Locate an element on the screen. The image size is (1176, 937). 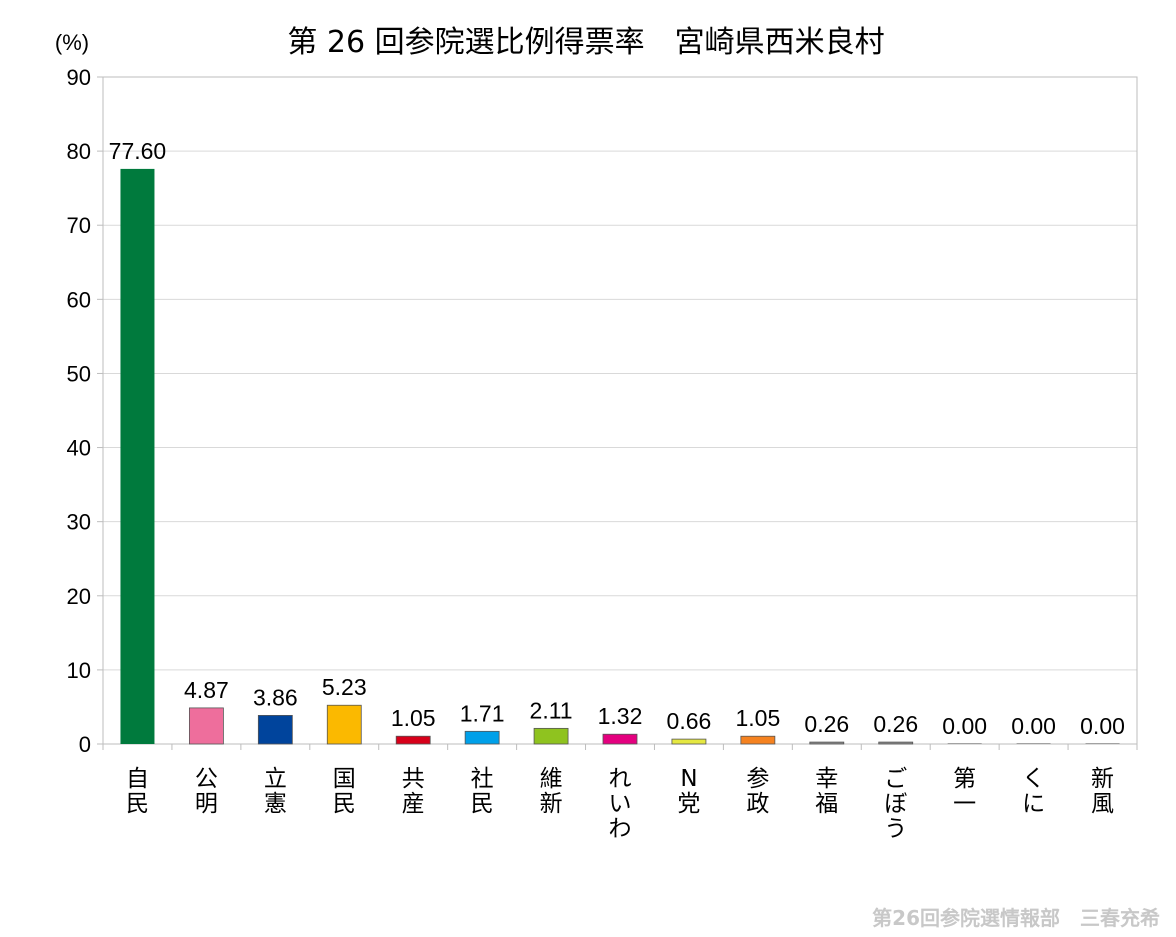
y-tick-label: 70 is located at coordinates (79, 225).